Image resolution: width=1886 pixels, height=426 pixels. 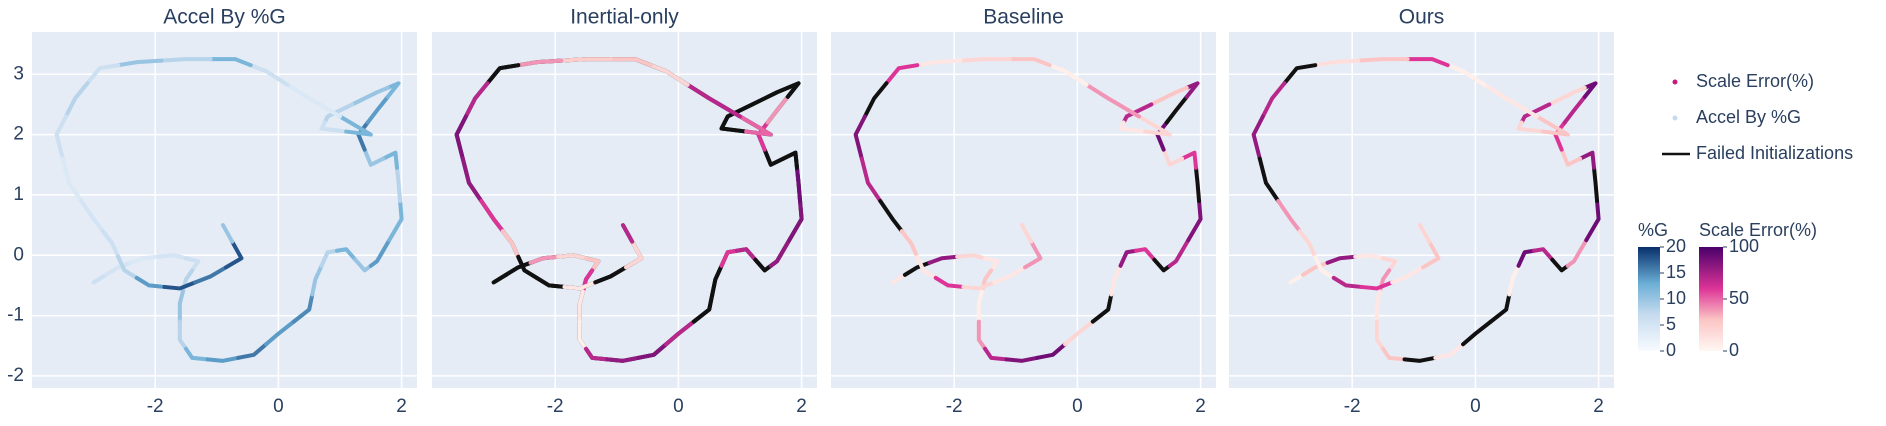 What do you see at coordinates (1755, 81) in the screenshot?
I see `legend-label: Scale Error(%)` at bounding box center [1755, 81].